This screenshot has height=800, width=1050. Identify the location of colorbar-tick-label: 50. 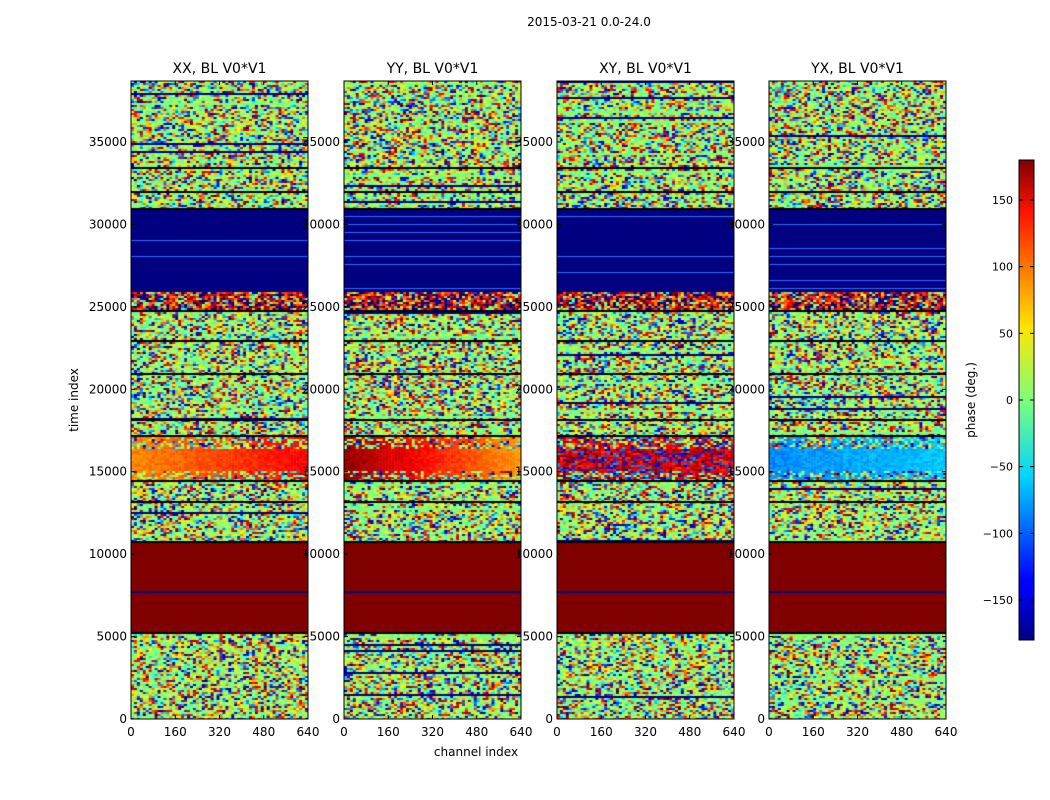
(1006, 333).